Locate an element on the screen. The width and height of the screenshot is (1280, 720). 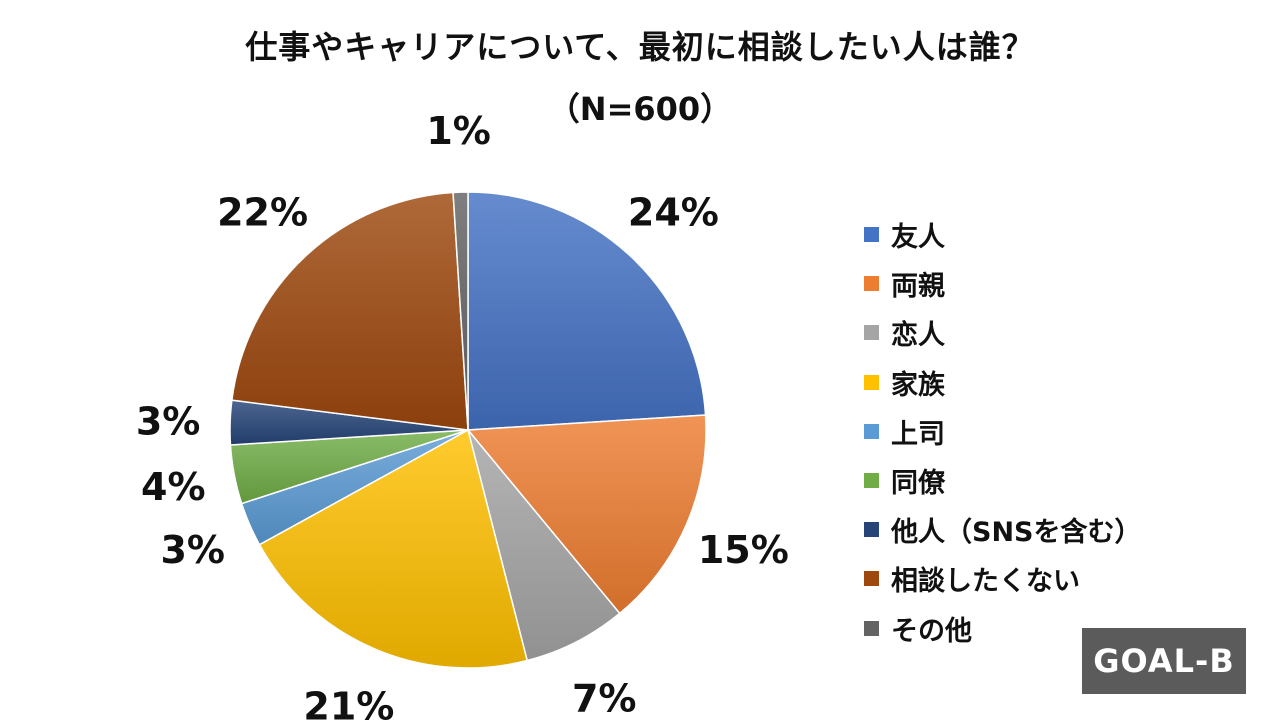
legend-item: 友人 is located at coordinates (1003, 234).